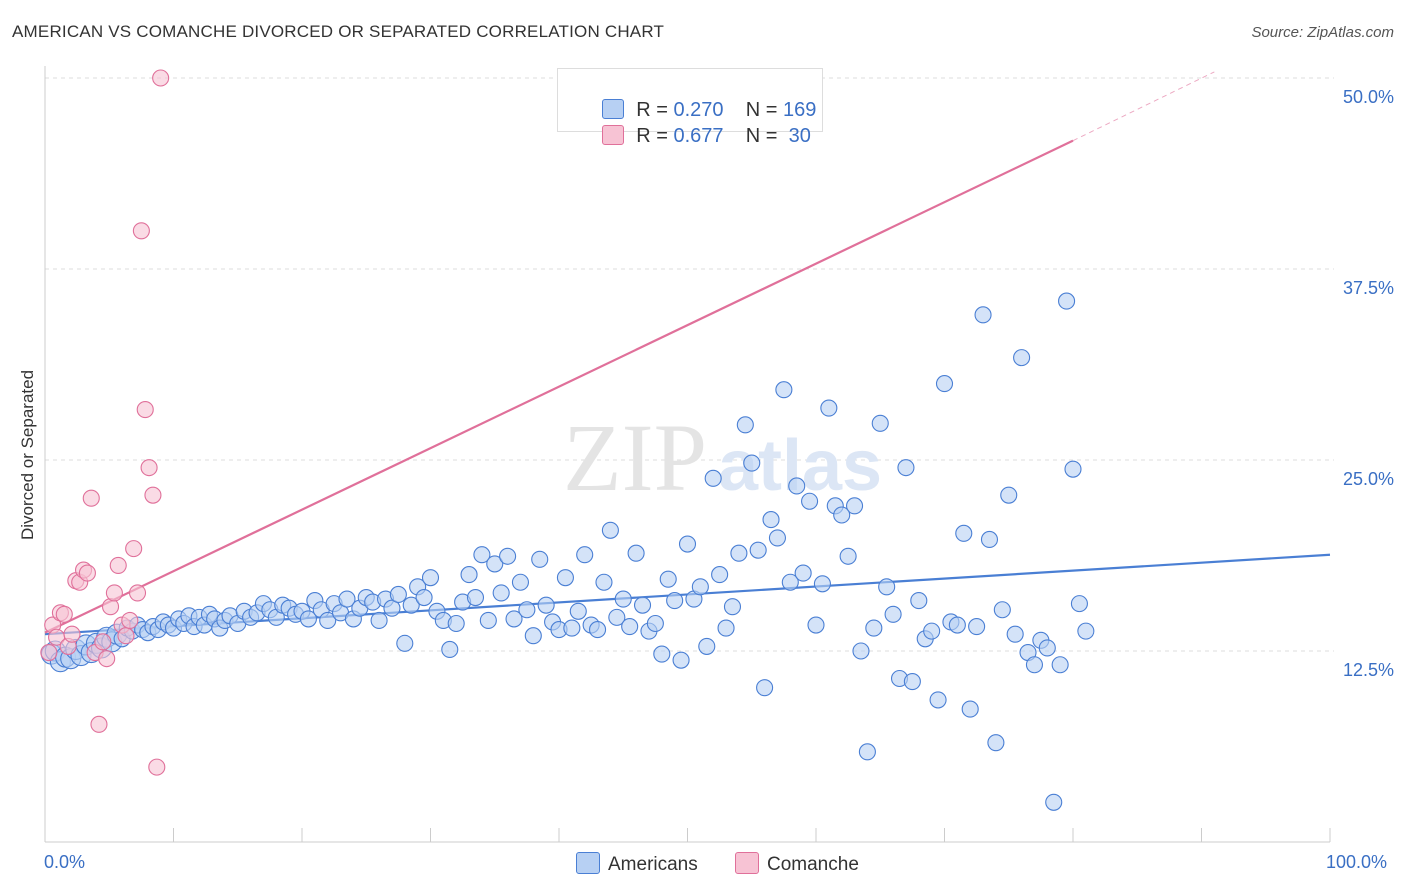 This screenshot has width=1406, height=892. I want to click on legend-row-comanche: R = 0.677 N = 30, so click(695, 124).